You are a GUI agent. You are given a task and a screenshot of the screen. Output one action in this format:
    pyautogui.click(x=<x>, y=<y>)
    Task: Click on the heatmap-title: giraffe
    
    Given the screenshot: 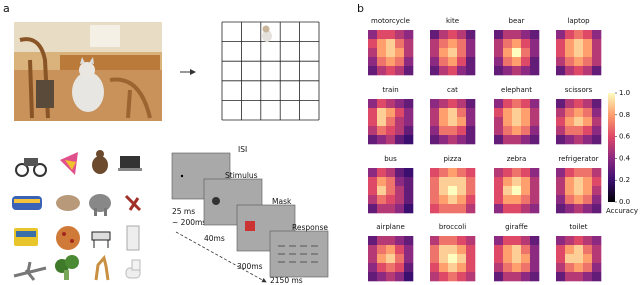 What is the action you would take?
    pyautogui.click(x=516, y=227)
    